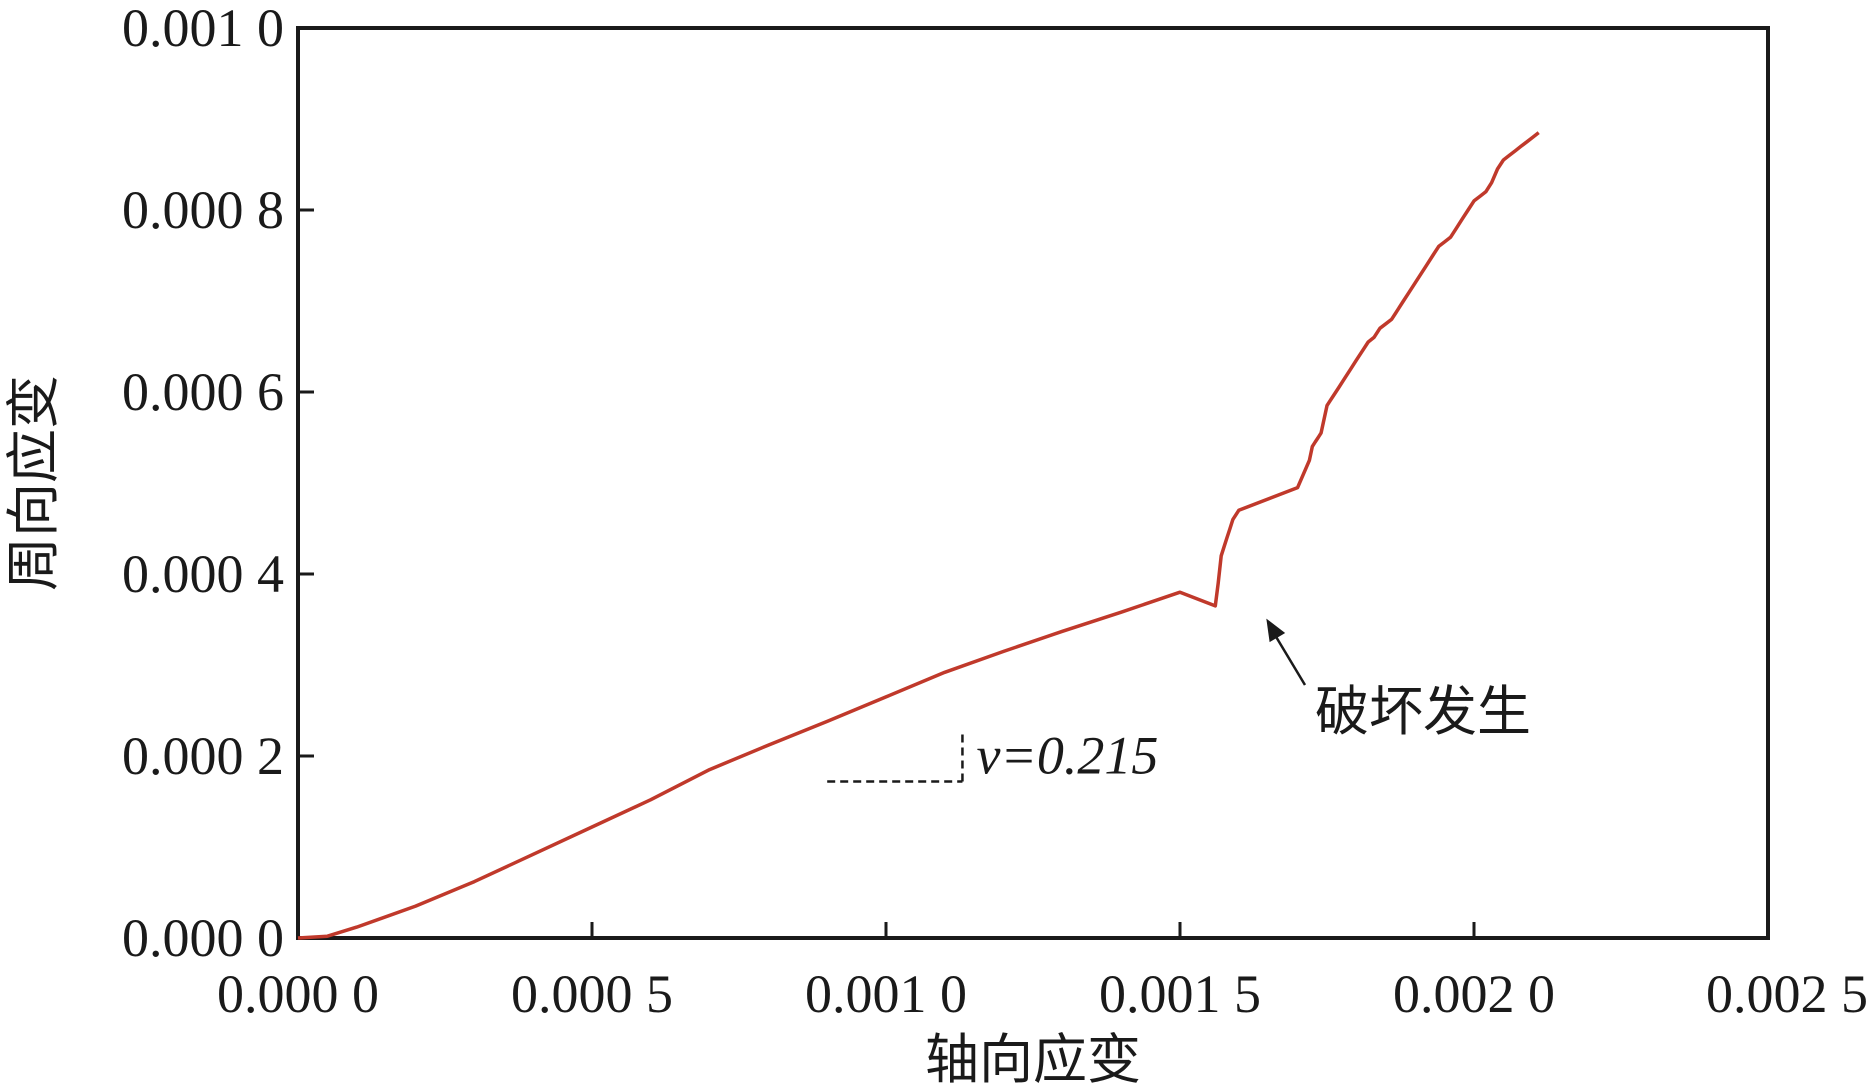 Image resolution: width=1874 pixels, height=1090 pixels. Describe the element at coordinates (1423, 711) in the screenshot. I see `failure-annotation: 破坏发生` at that location.